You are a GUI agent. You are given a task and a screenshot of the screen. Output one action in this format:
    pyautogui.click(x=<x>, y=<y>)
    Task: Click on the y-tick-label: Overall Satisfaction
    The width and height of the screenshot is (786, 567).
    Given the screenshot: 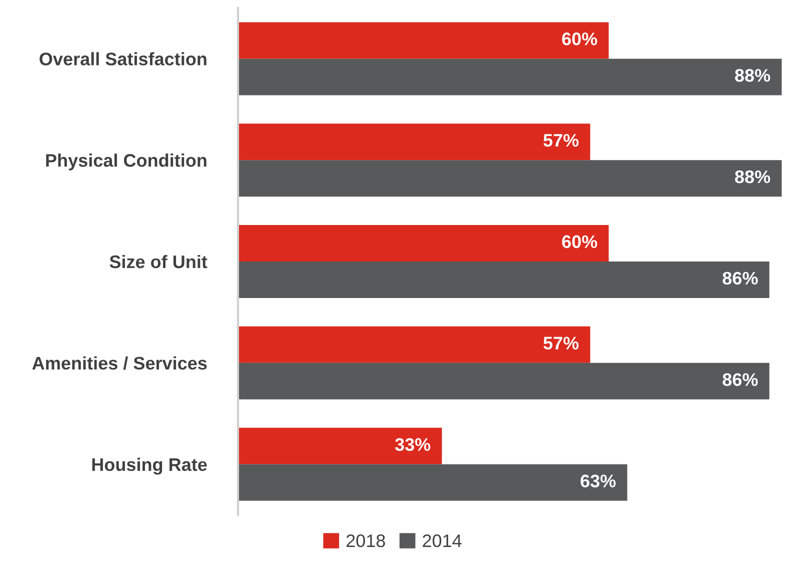 What is the action you would take?
    pyautogui.click(x=123, y=59)
    